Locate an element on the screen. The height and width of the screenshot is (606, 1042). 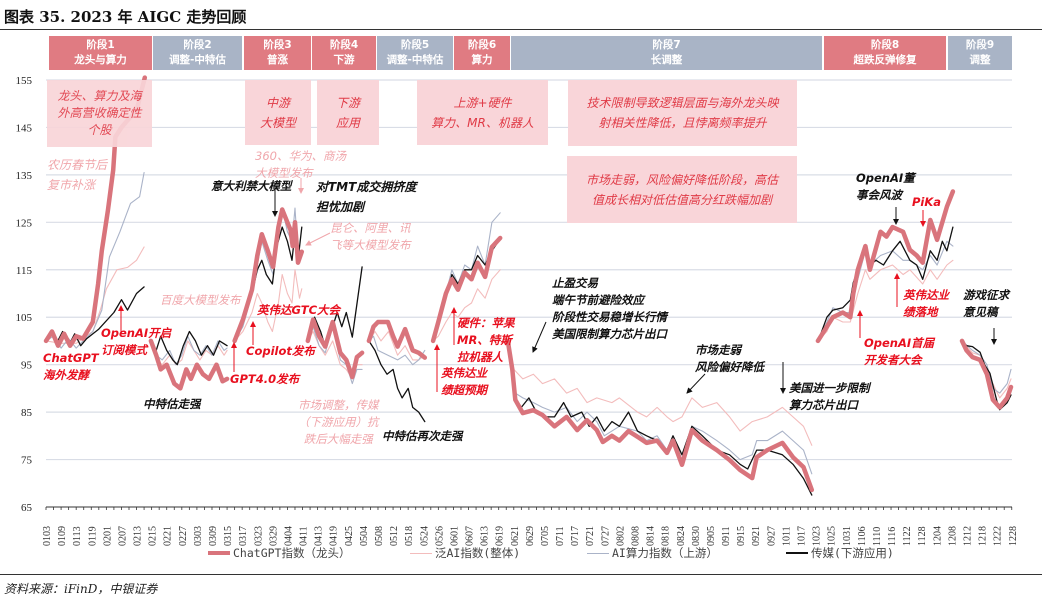
x-tick-label: 0524 is located at coordinates (424, 536).